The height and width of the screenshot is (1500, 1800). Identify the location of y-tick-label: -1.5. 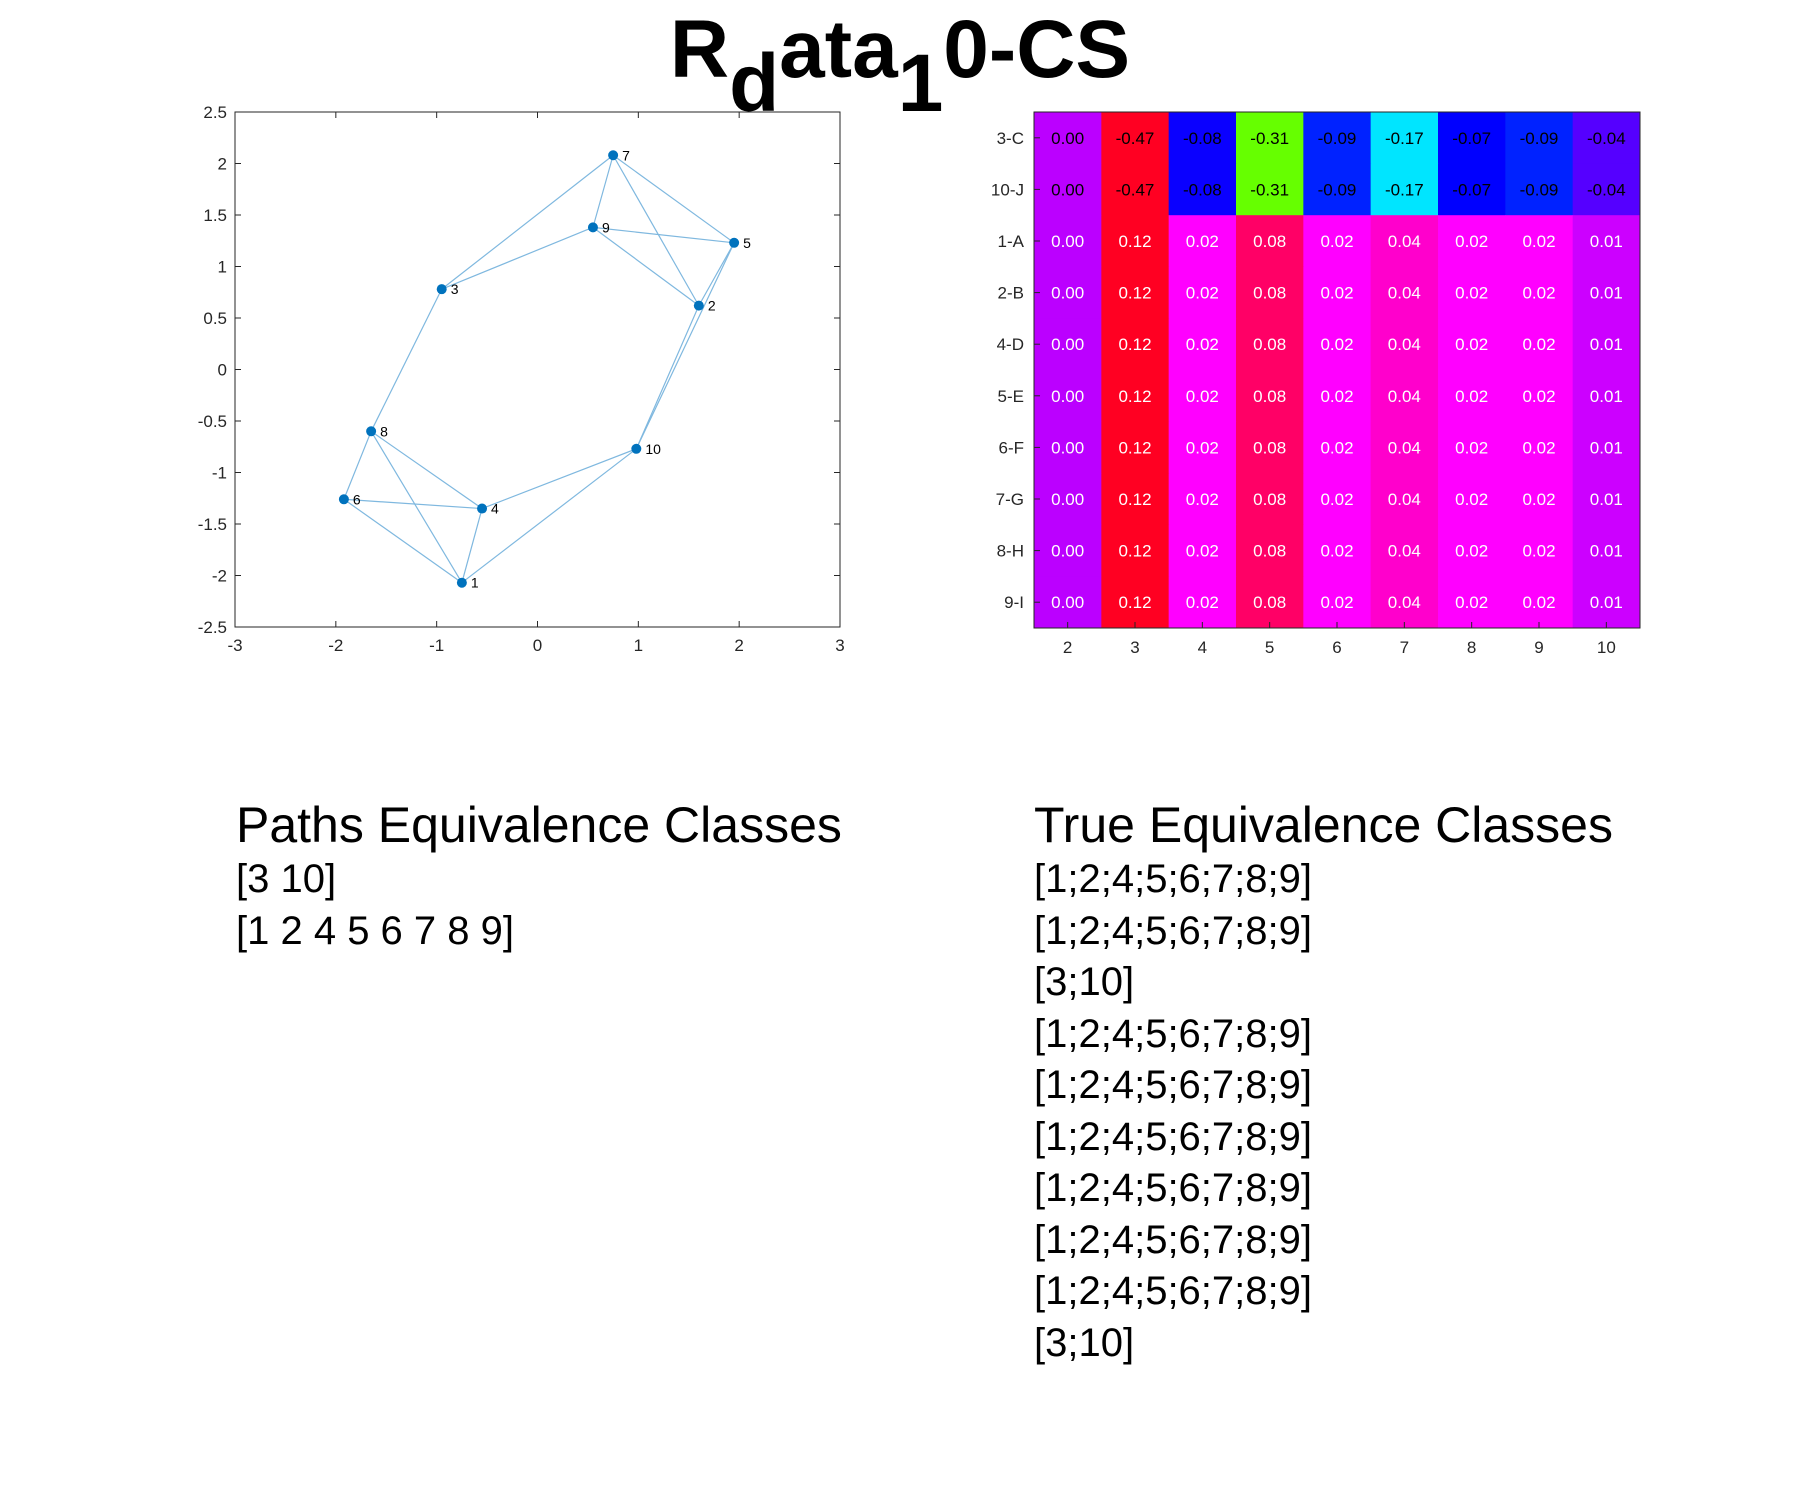
(212, 524).